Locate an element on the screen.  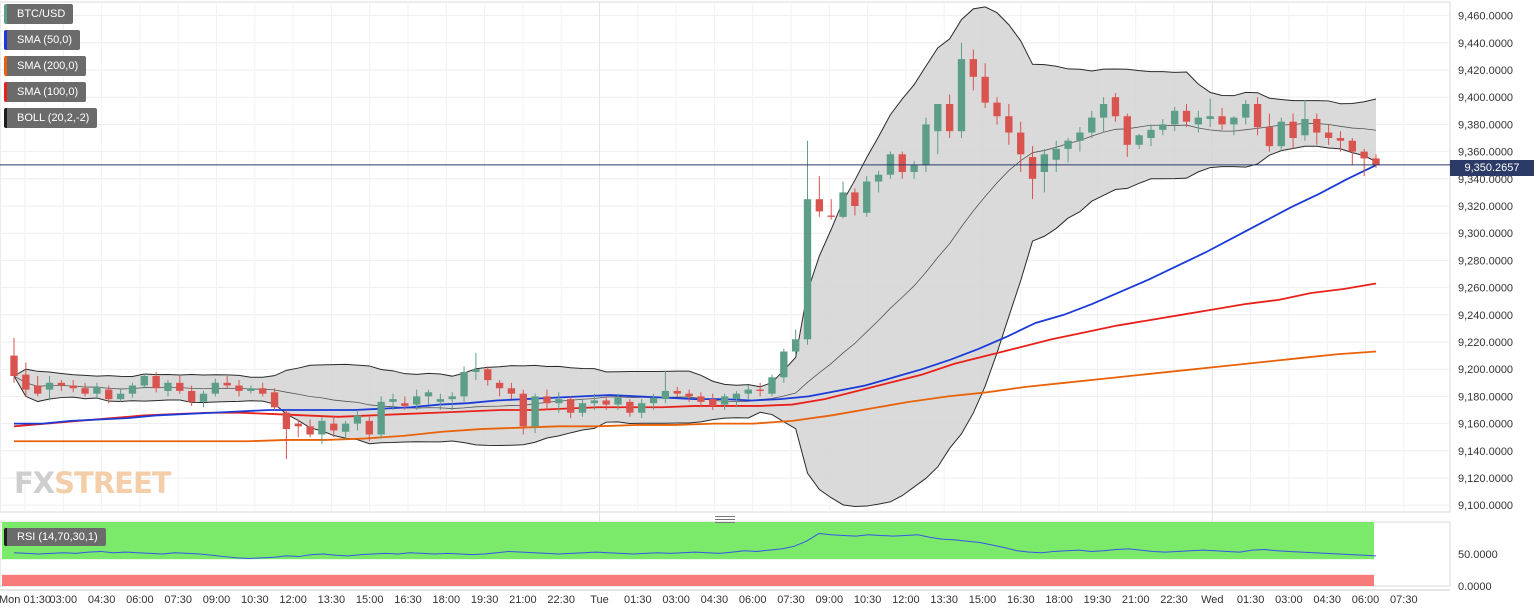
y-tick-label: 9,440.0000 is located at coordinates (1485, 44).